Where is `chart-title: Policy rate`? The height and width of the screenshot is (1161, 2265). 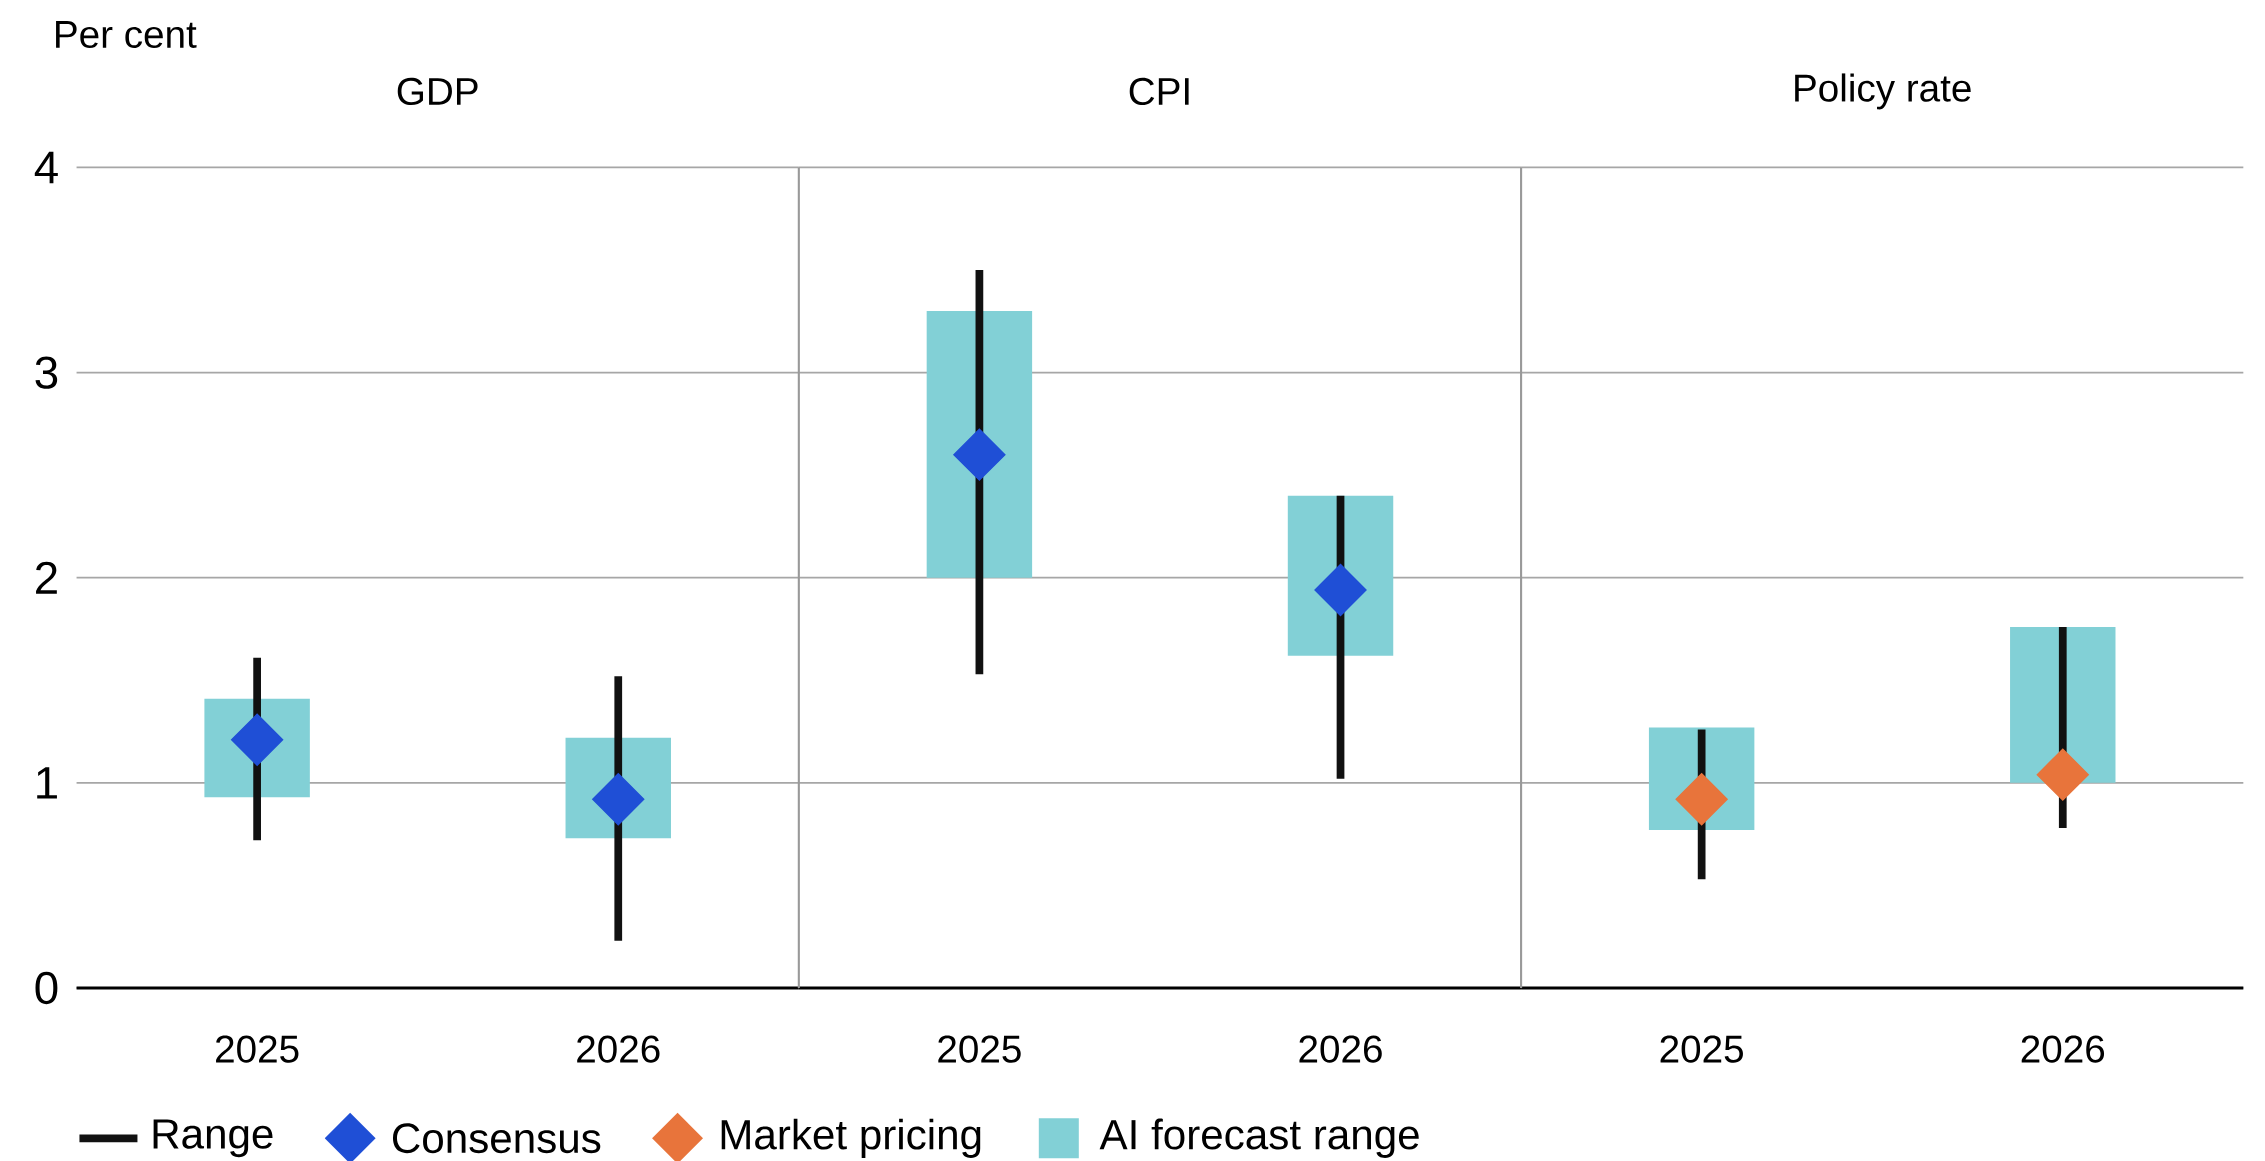
chart-title: Policy rate is located at coordinates (1883, 91).